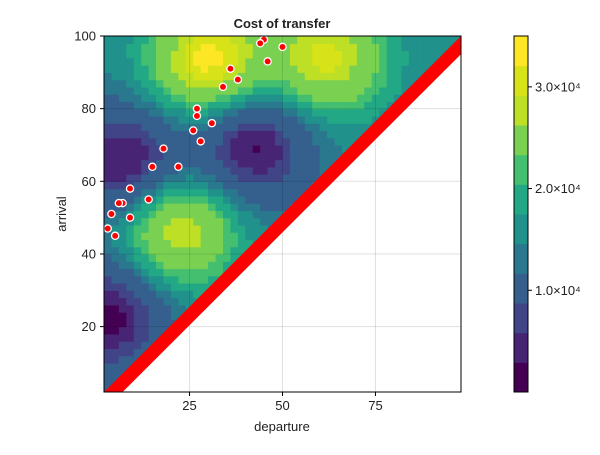  What do you see at coordinates (61, 214) in the screenshot?
I see `y-axis-label: arrival` at bounding box center [61, 214].